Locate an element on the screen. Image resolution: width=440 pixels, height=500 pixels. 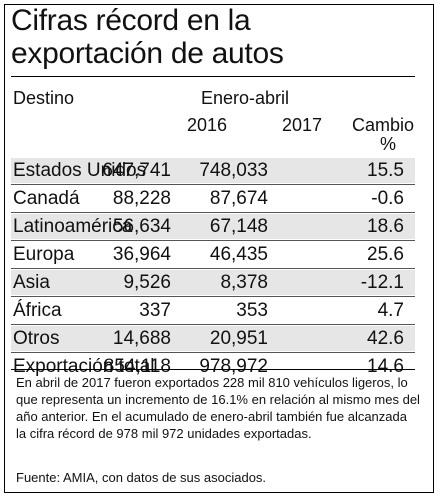
header-destino: Destino is located at coordinates (44, 98).